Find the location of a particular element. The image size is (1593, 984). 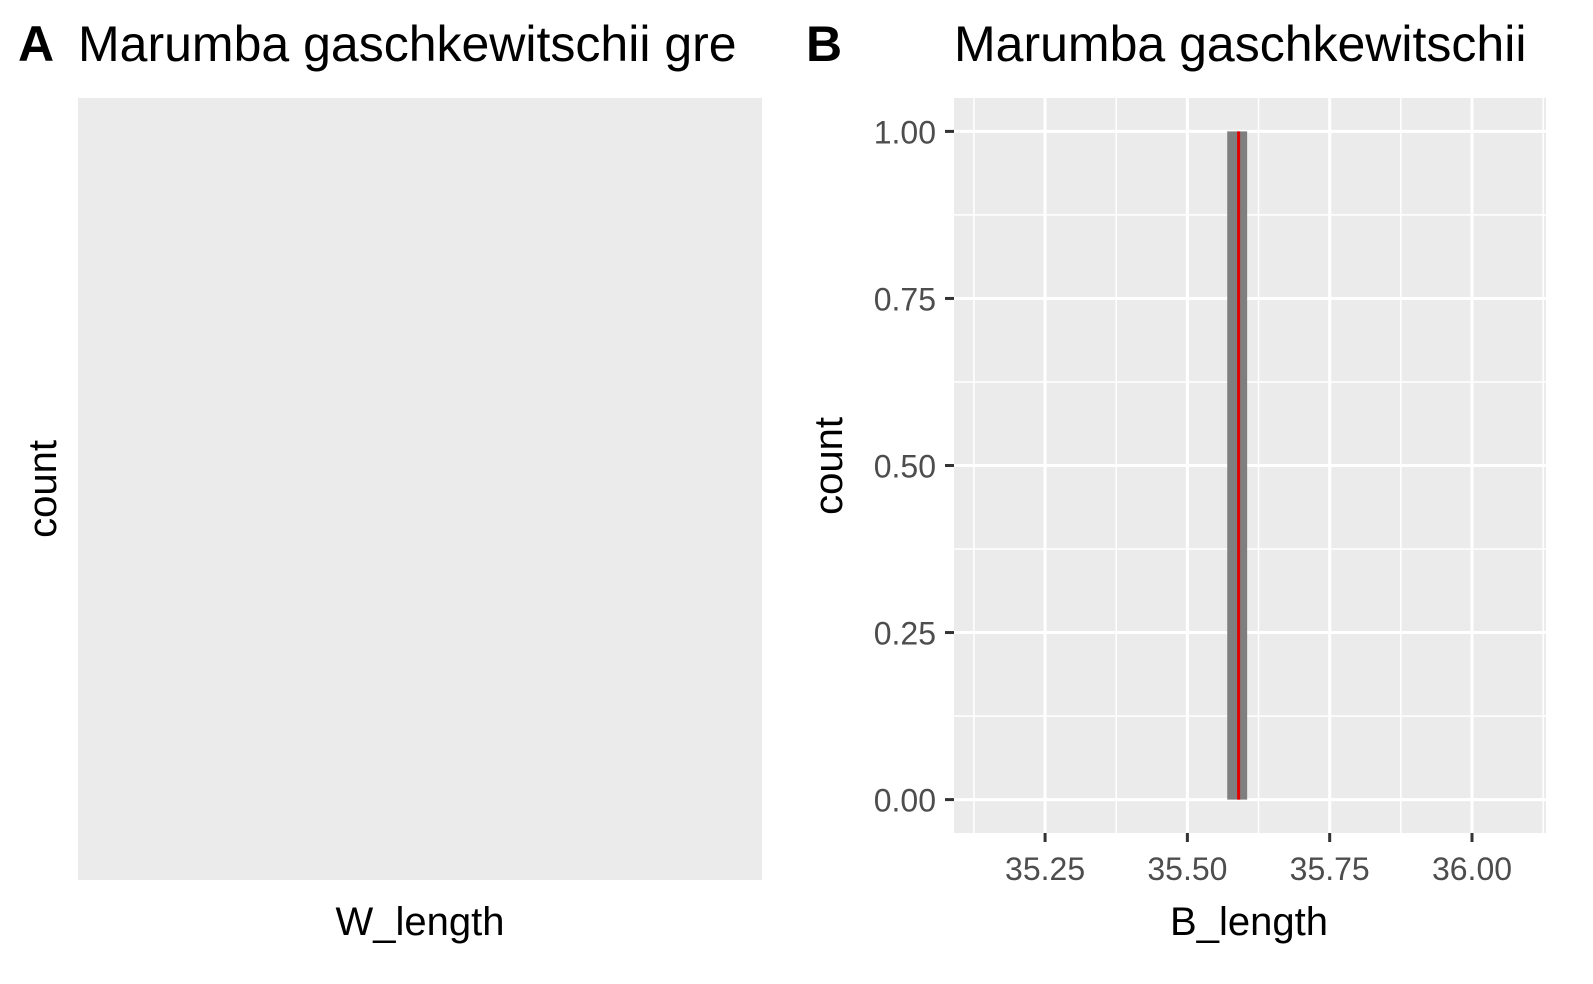

y-tick-label: 0.00 is located at coordinates (905, 801).